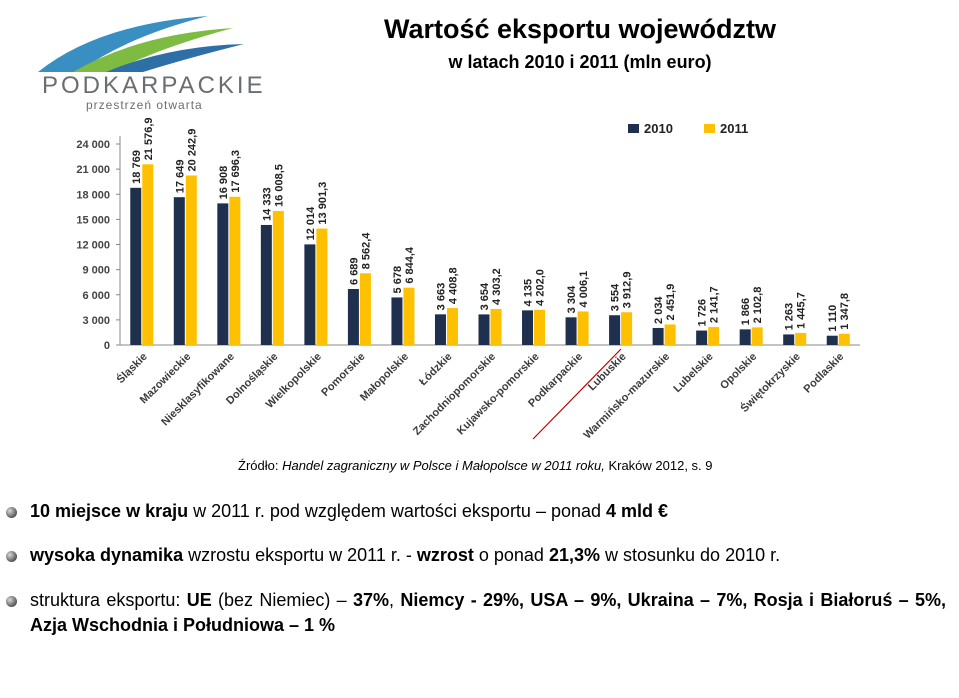  Describe the element at coordinates (149, 139) in the screenshot. I see `data-label-2011: 21 576,9` at that location.